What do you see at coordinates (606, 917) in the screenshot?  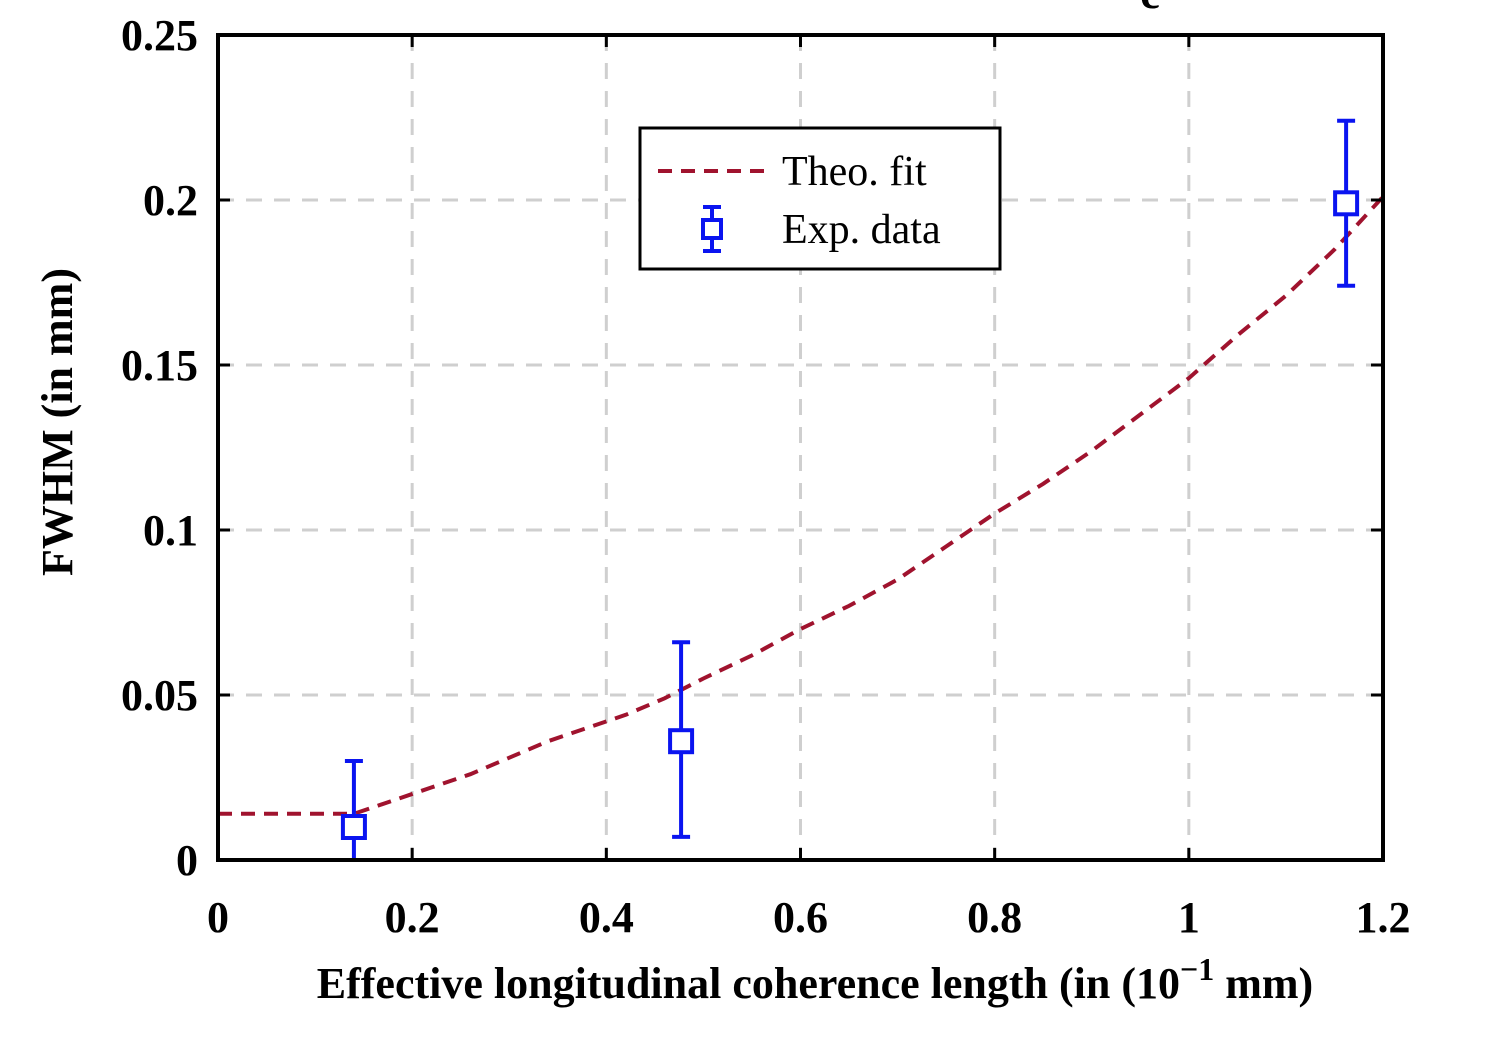 I see `x-tick-label: 0.4` at bounding box center [606, 917].